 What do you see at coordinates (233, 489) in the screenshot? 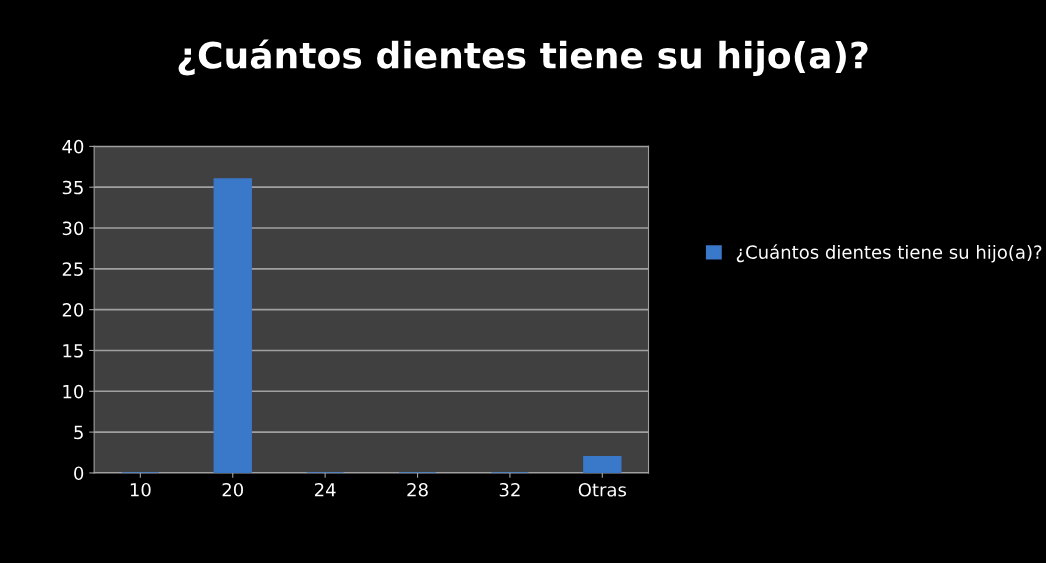
I see `x-tick-label: 20` at bounding box center [233, 489].